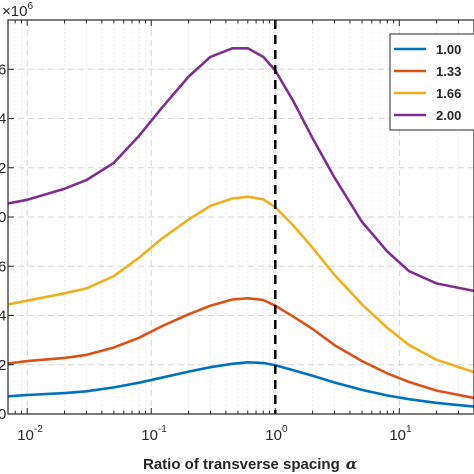  I want to click on legend-label-1: 1.00, so click(448, 49).